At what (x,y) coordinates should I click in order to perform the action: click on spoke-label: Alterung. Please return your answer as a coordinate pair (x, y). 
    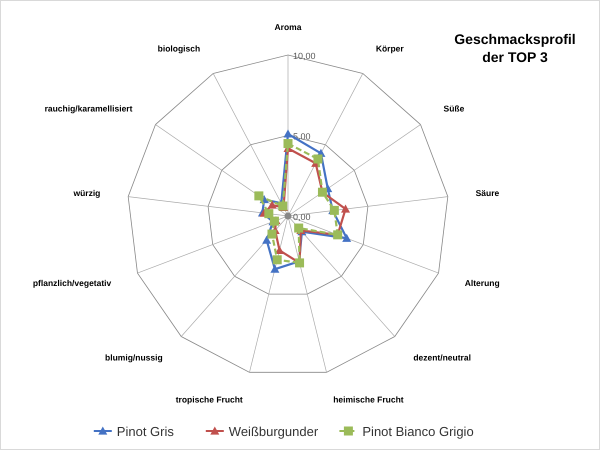
    Looking at the image, I should click on (482, 283).